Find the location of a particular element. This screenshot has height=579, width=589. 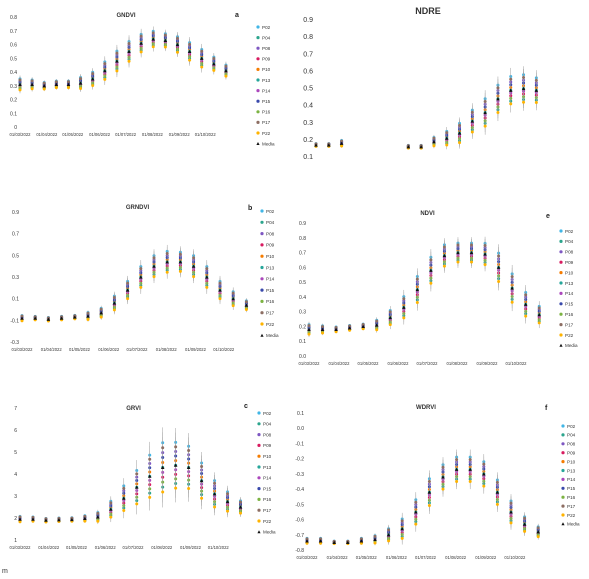

y-tick-label: -0.2 is located at coordinates (299, 460).